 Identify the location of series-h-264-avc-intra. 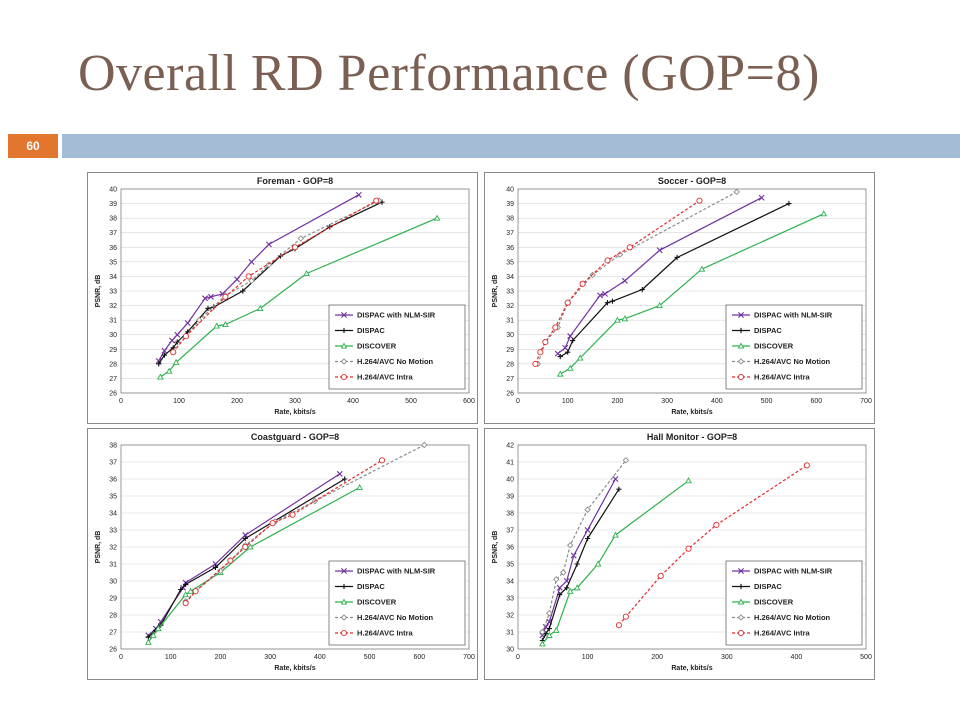
(617, 282).